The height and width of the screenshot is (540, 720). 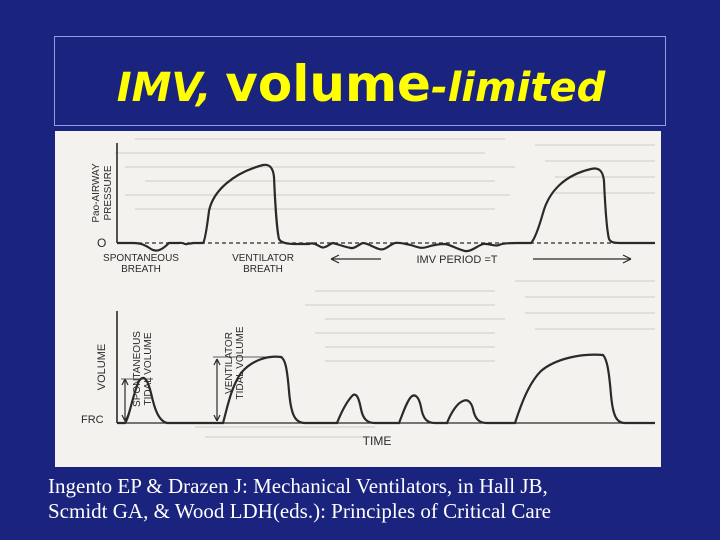 I want to click on spontaneous-tidal-arrow, so click(x=137, y=400).